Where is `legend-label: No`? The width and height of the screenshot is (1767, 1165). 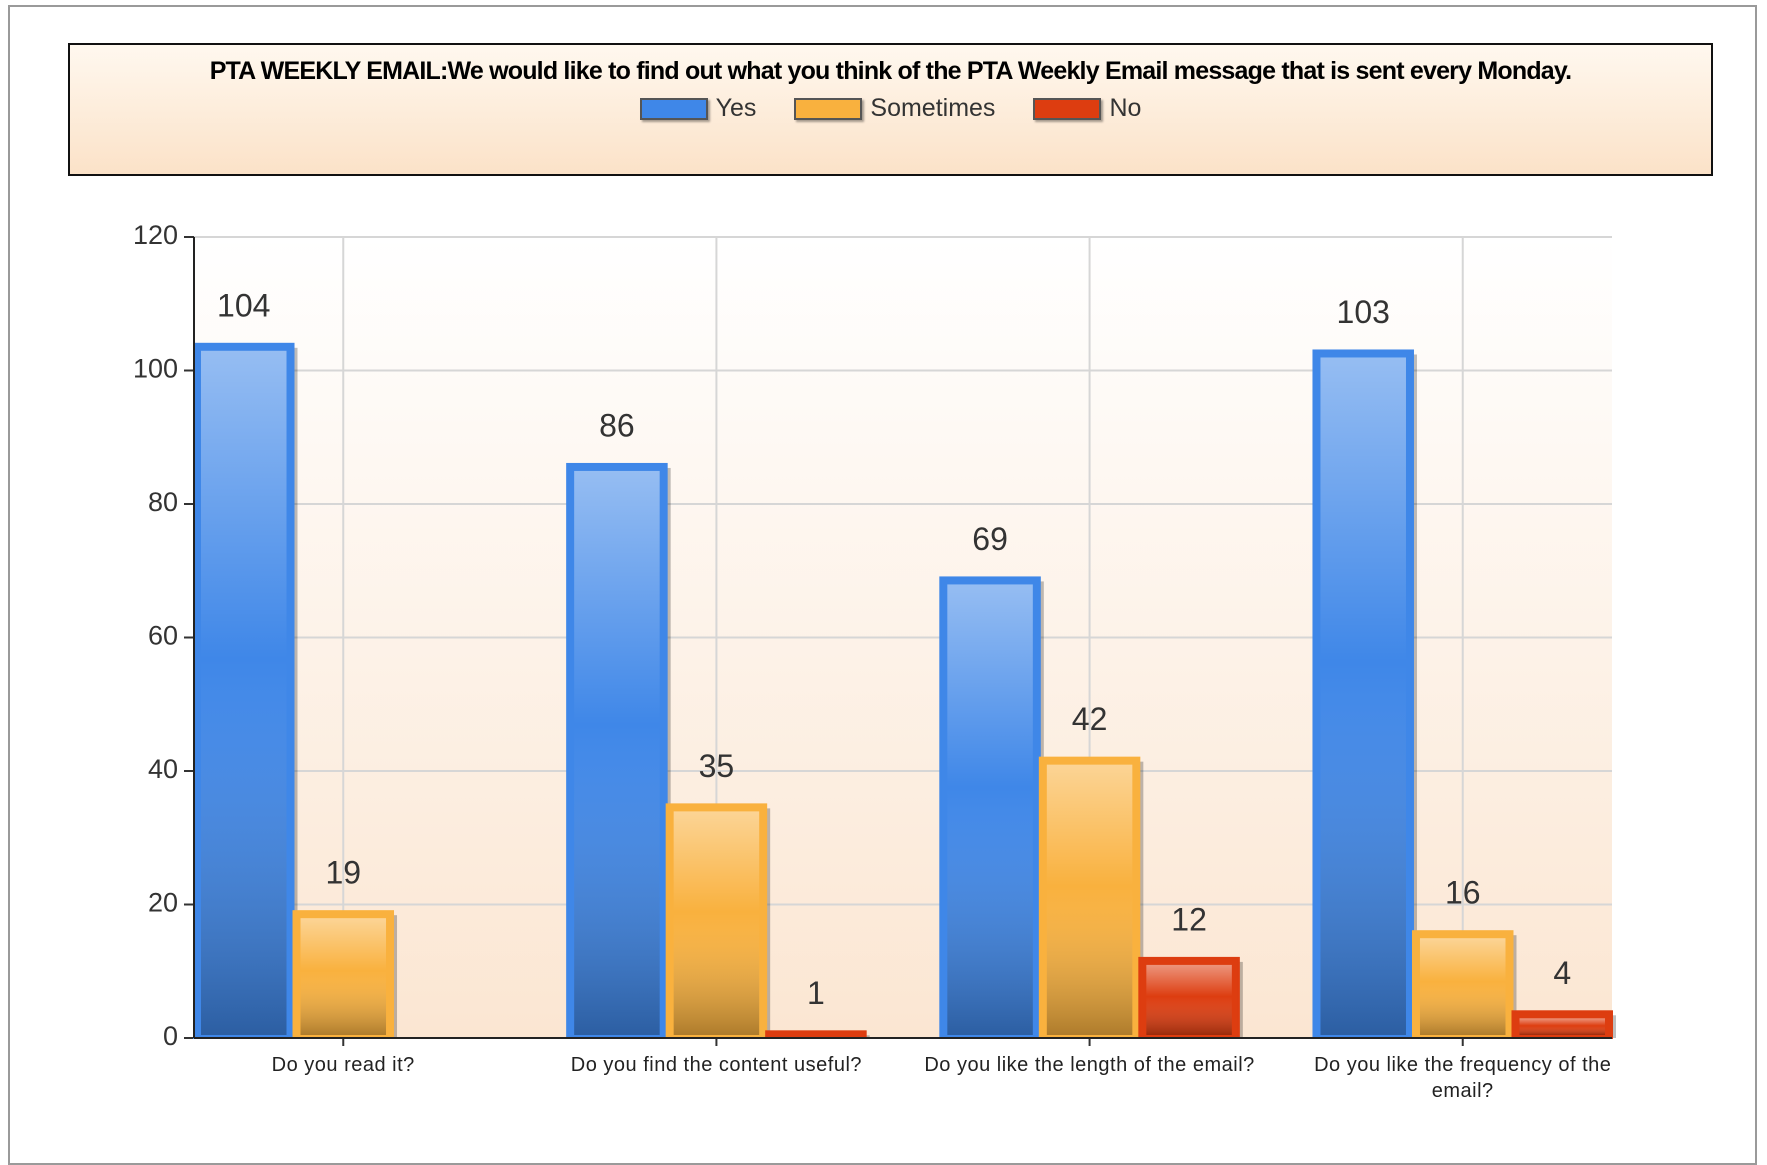 legend-label: No is located at coordinates (1125, 108).